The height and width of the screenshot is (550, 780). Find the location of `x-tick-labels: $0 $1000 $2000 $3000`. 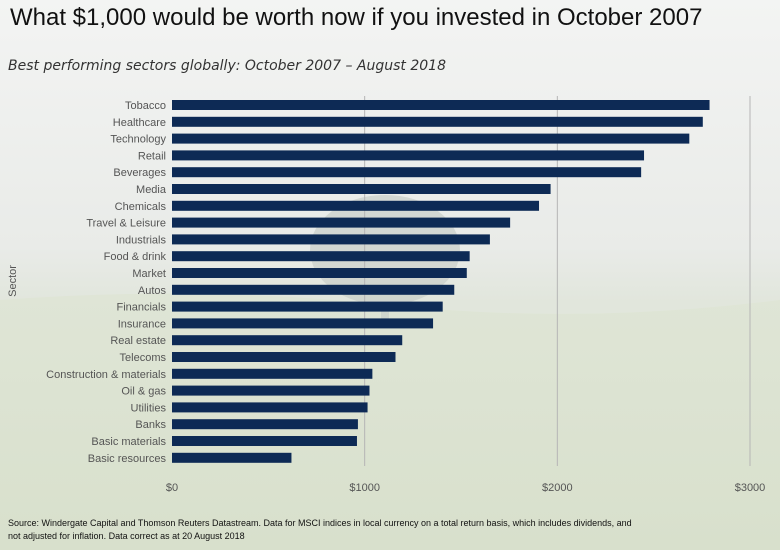

x-tick-labels: $0 $1000 $2000 $3000 is located at coordinates (465, 488).